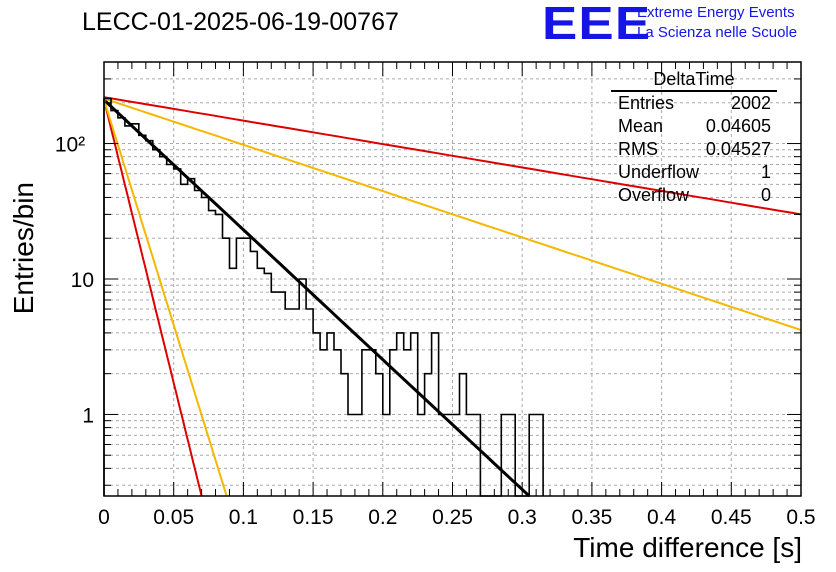  Describe the element at coordinates (654, 195) in the screenshot. I see `stats-label: Overflow` at that location.